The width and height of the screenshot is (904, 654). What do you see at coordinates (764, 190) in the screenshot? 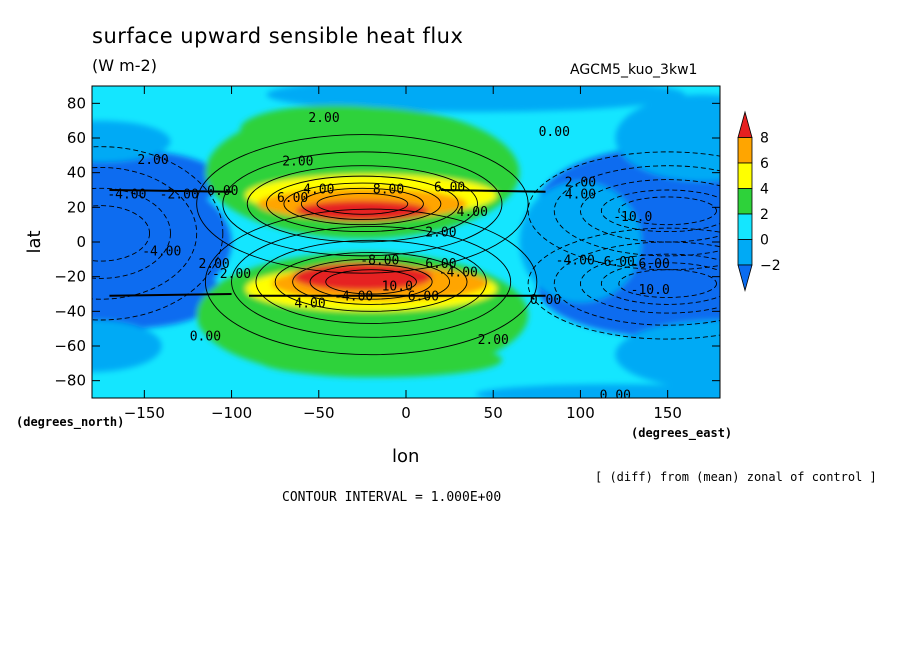
I see `colorbar-label: 4` at bounding box center [764, 190].